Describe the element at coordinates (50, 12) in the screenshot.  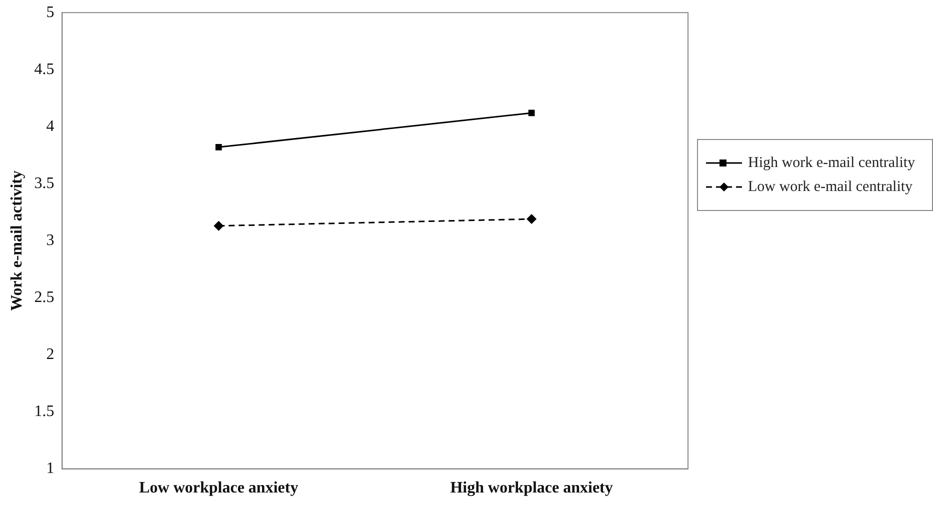
I see `y-tick-label: 5` at that location.